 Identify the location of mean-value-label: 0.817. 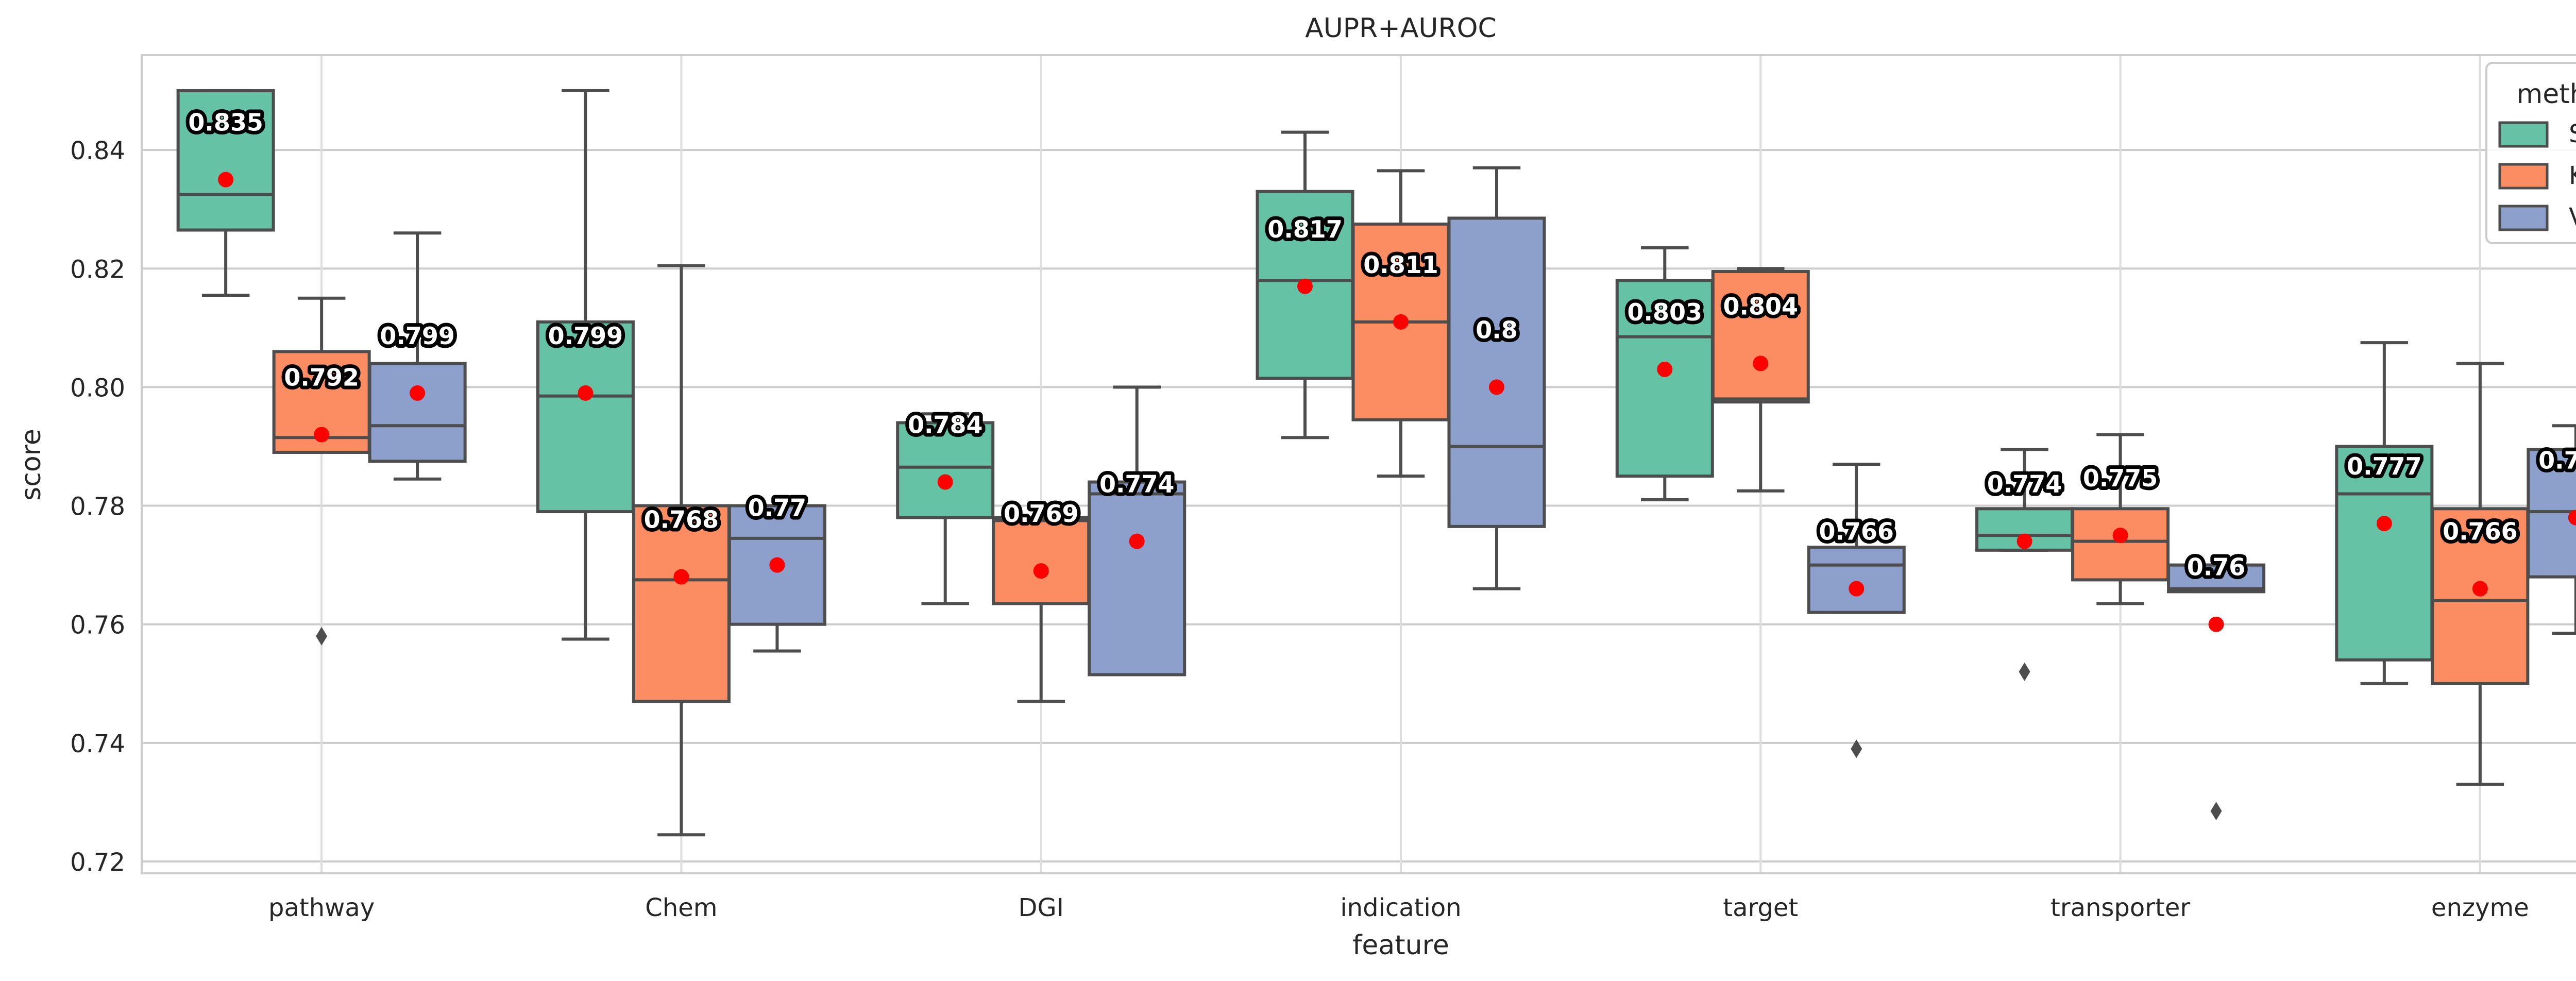
(1305, 229).